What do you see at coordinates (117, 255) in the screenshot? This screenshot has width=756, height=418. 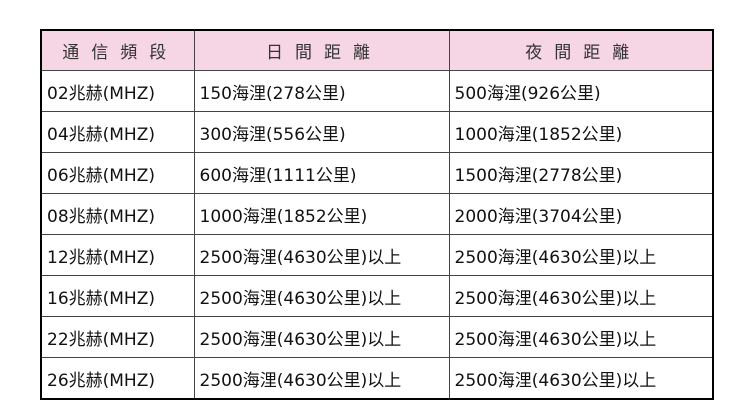 I see `band-cell: 12兆赫(MHZ)` at bounding box center [117, 255].